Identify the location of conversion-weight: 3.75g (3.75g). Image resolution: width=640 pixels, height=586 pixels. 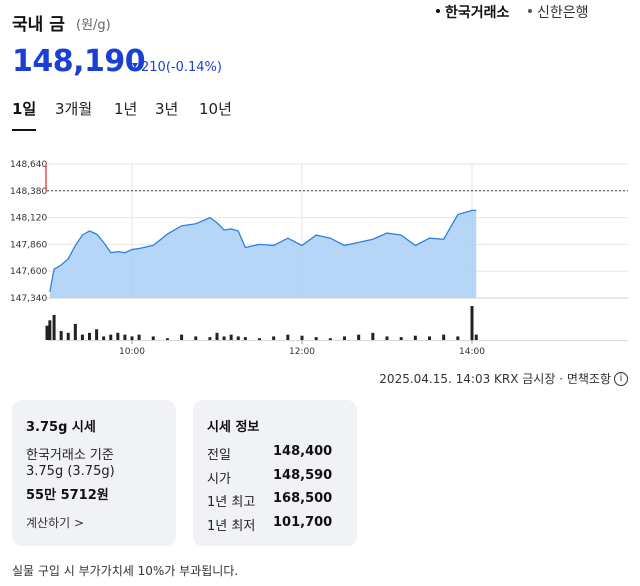
(70, 471).